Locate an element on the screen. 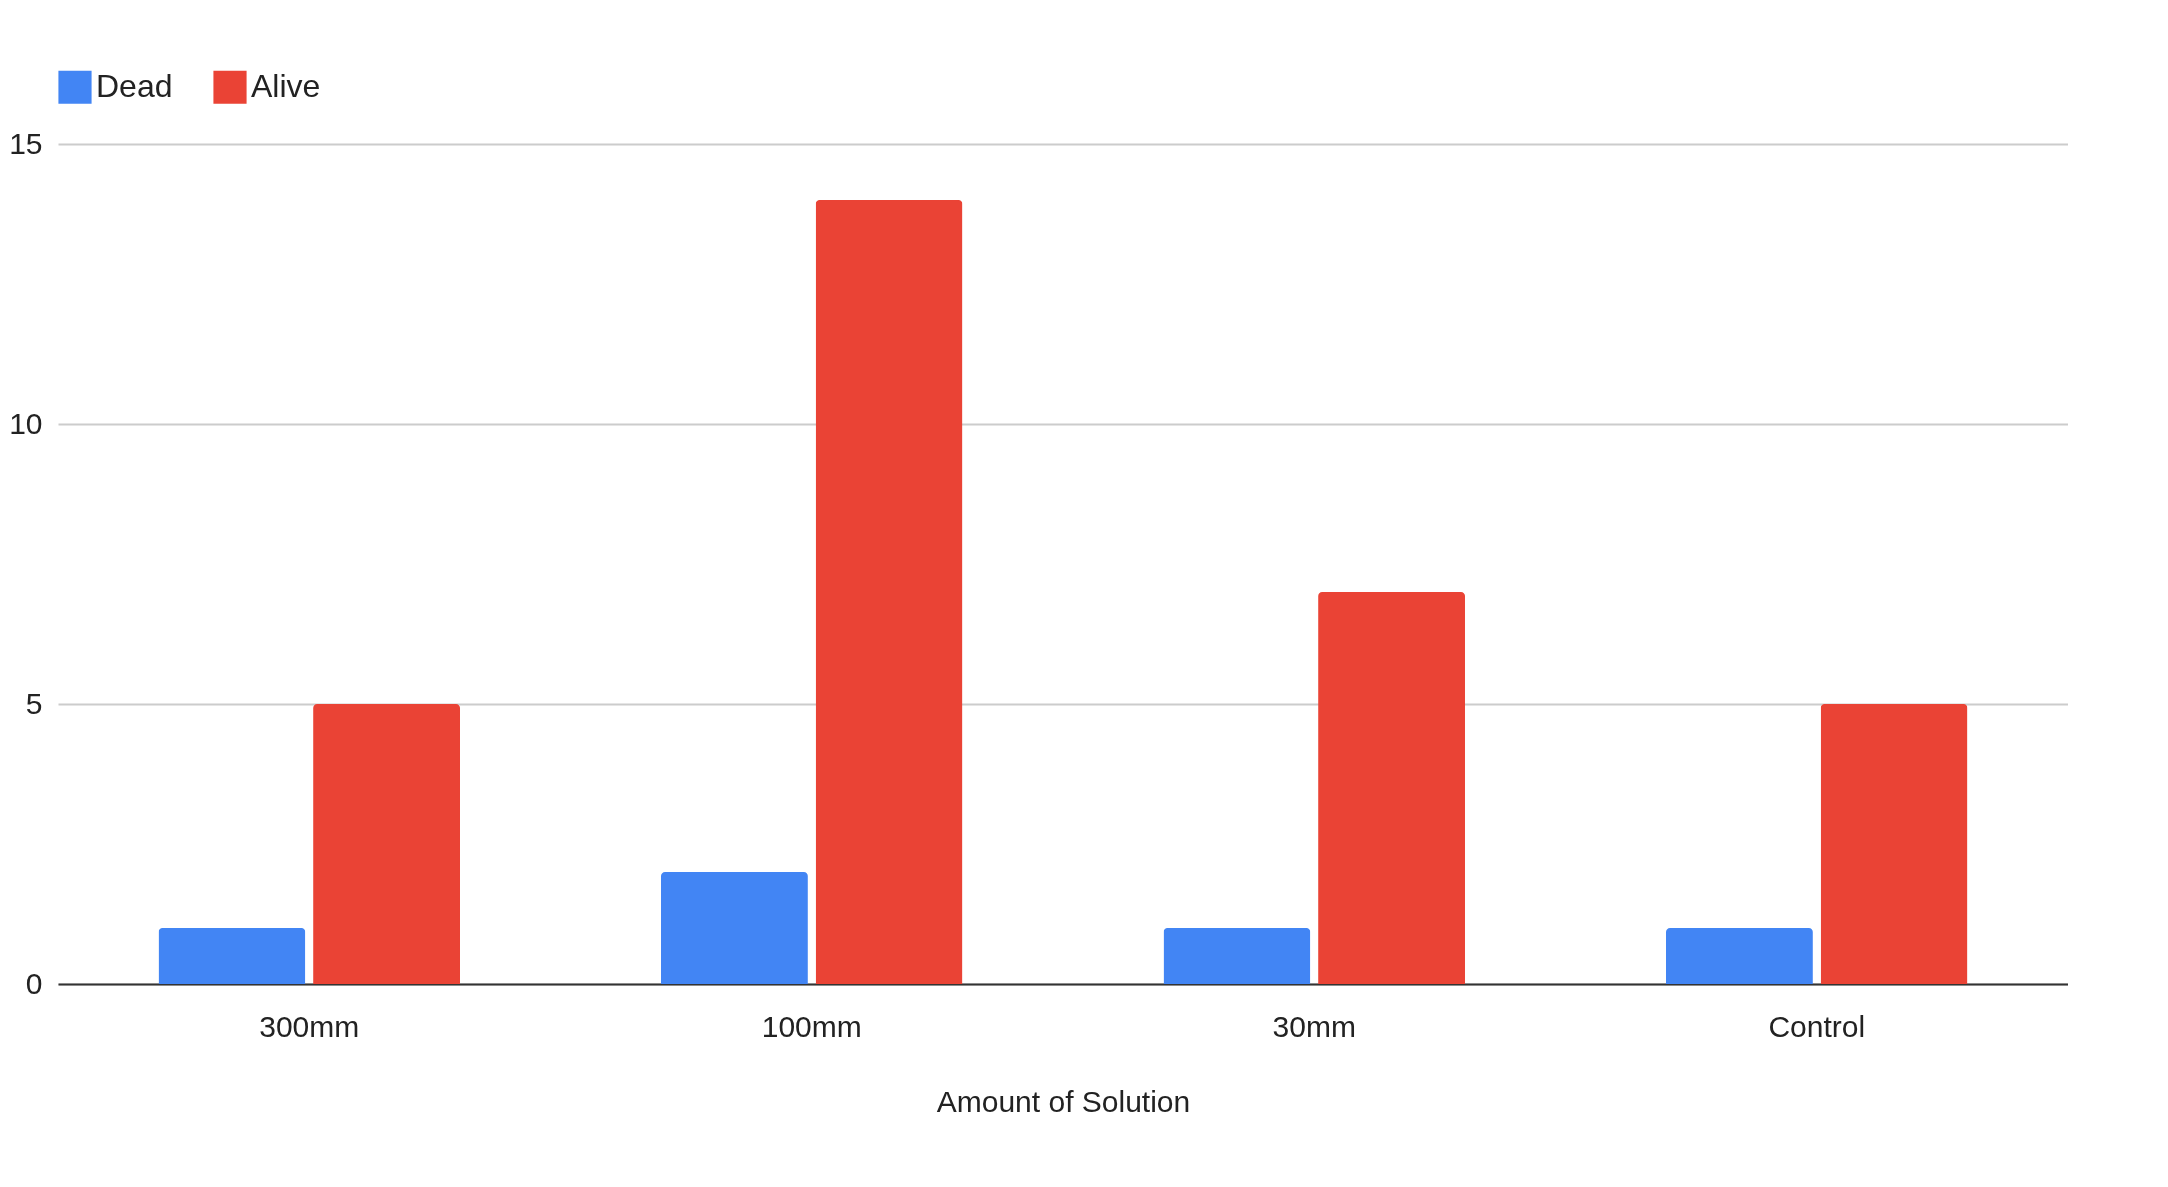 The width and height of the screenshot is (2168, 1187). x-tick-label: 300mm is located at coordinates (309, 1026).